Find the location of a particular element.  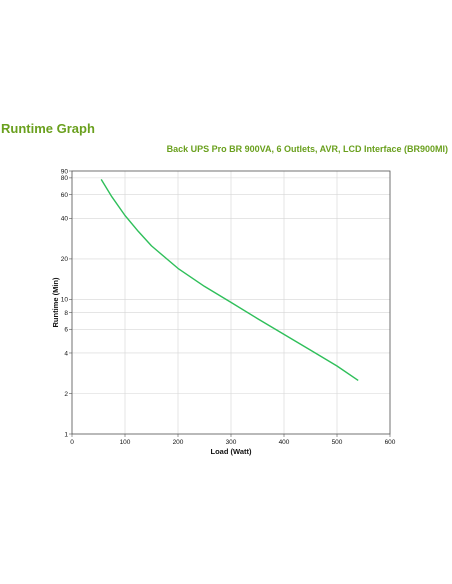

x-axis-label: Load (Watt) is located at coordinates (231, 451).